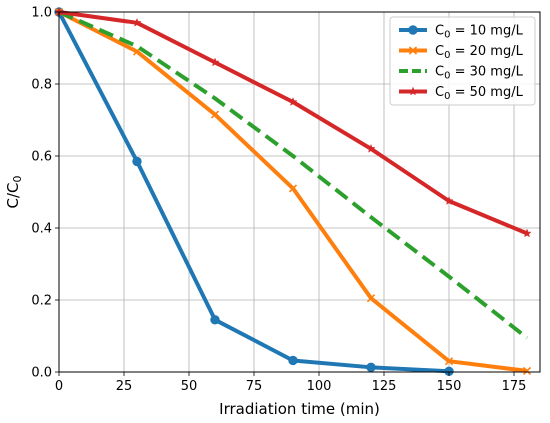 The image size is (550, 423). I want to click on x-tick-label: 25, so click(124, 386).